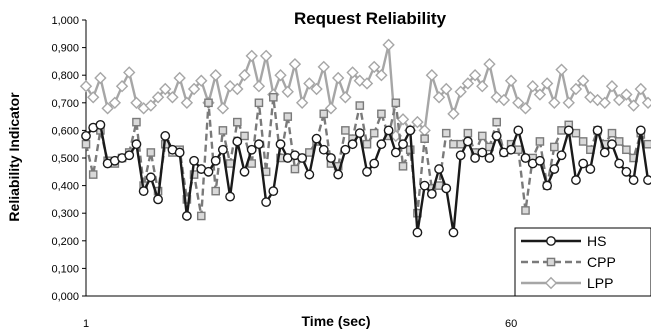 This screenshot has width=651, height=333. Describe the element at coordinates (65, 104) in the screenshot. I see `y-tick-label: 0,700` at that location.